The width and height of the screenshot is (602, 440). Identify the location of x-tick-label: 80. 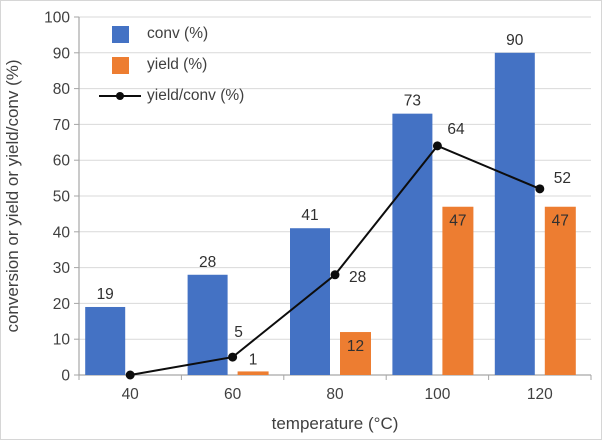
(335, 394).